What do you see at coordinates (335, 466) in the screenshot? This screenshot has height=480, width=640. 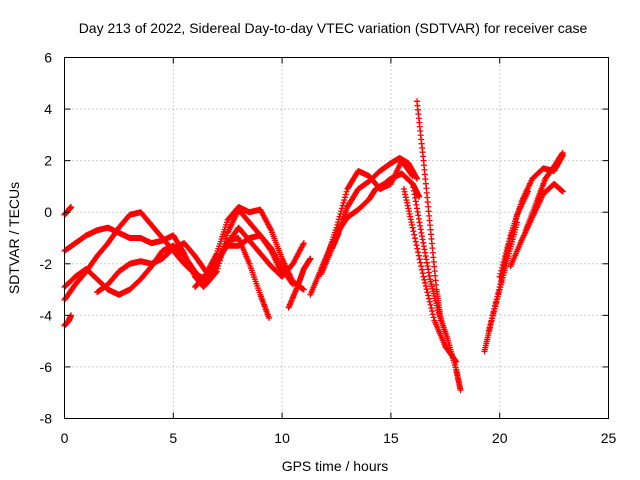 I see `x-axis-label: GPS time / hours` at bounding box center [335, 466].